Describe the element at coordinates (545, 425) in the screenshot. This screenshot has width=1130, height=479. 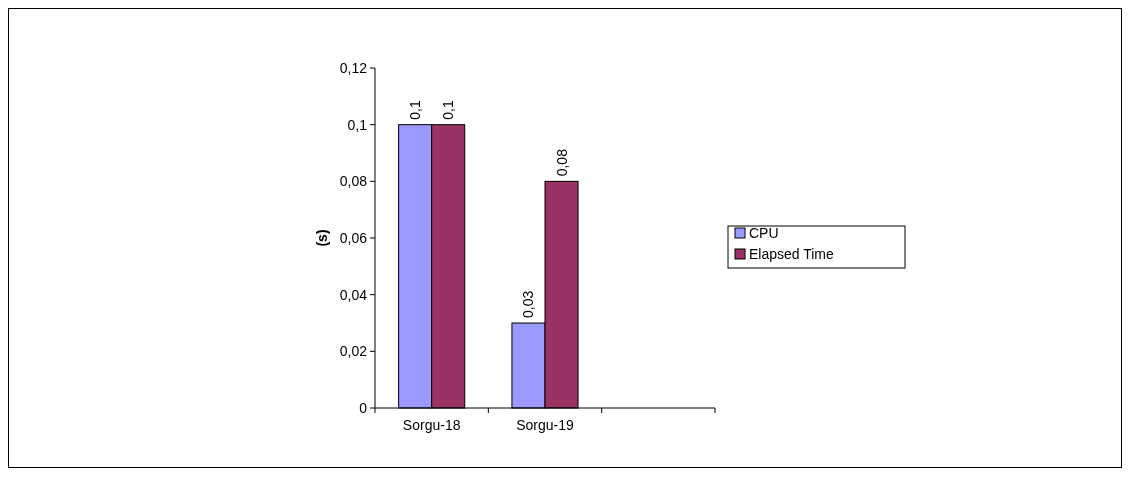
I see `x-tick-label: Sorgu-19` at that location.